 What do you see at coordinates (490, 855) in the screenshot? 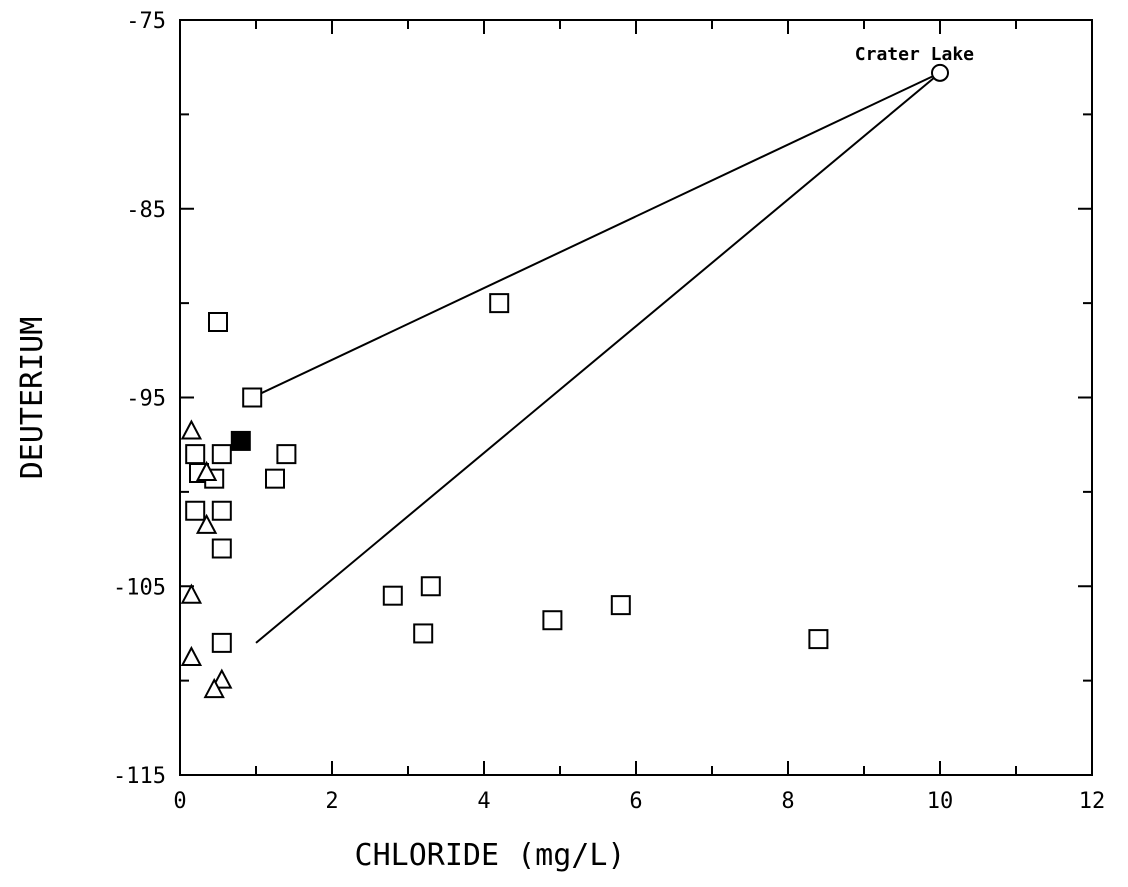
I see `x-axis-title: CHLORIDE (mg/L)` at bounding box center [490, 855].